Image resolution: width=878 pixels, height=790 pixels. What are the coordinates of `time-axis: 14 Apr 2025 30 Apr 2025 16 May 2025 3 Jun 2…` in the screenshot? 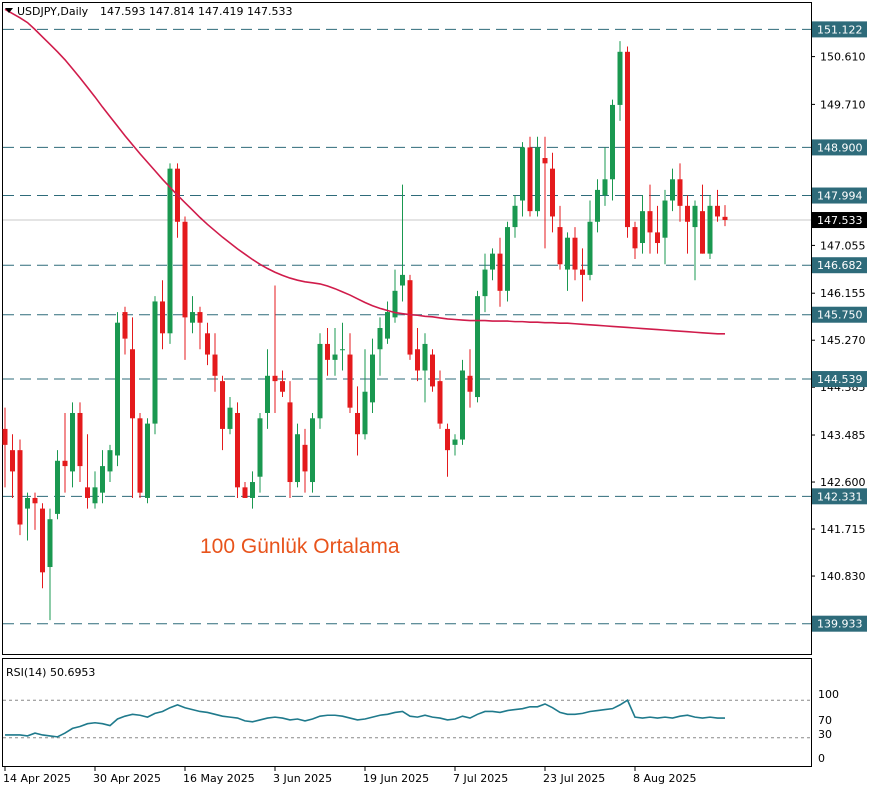 It's located at (349, 775).